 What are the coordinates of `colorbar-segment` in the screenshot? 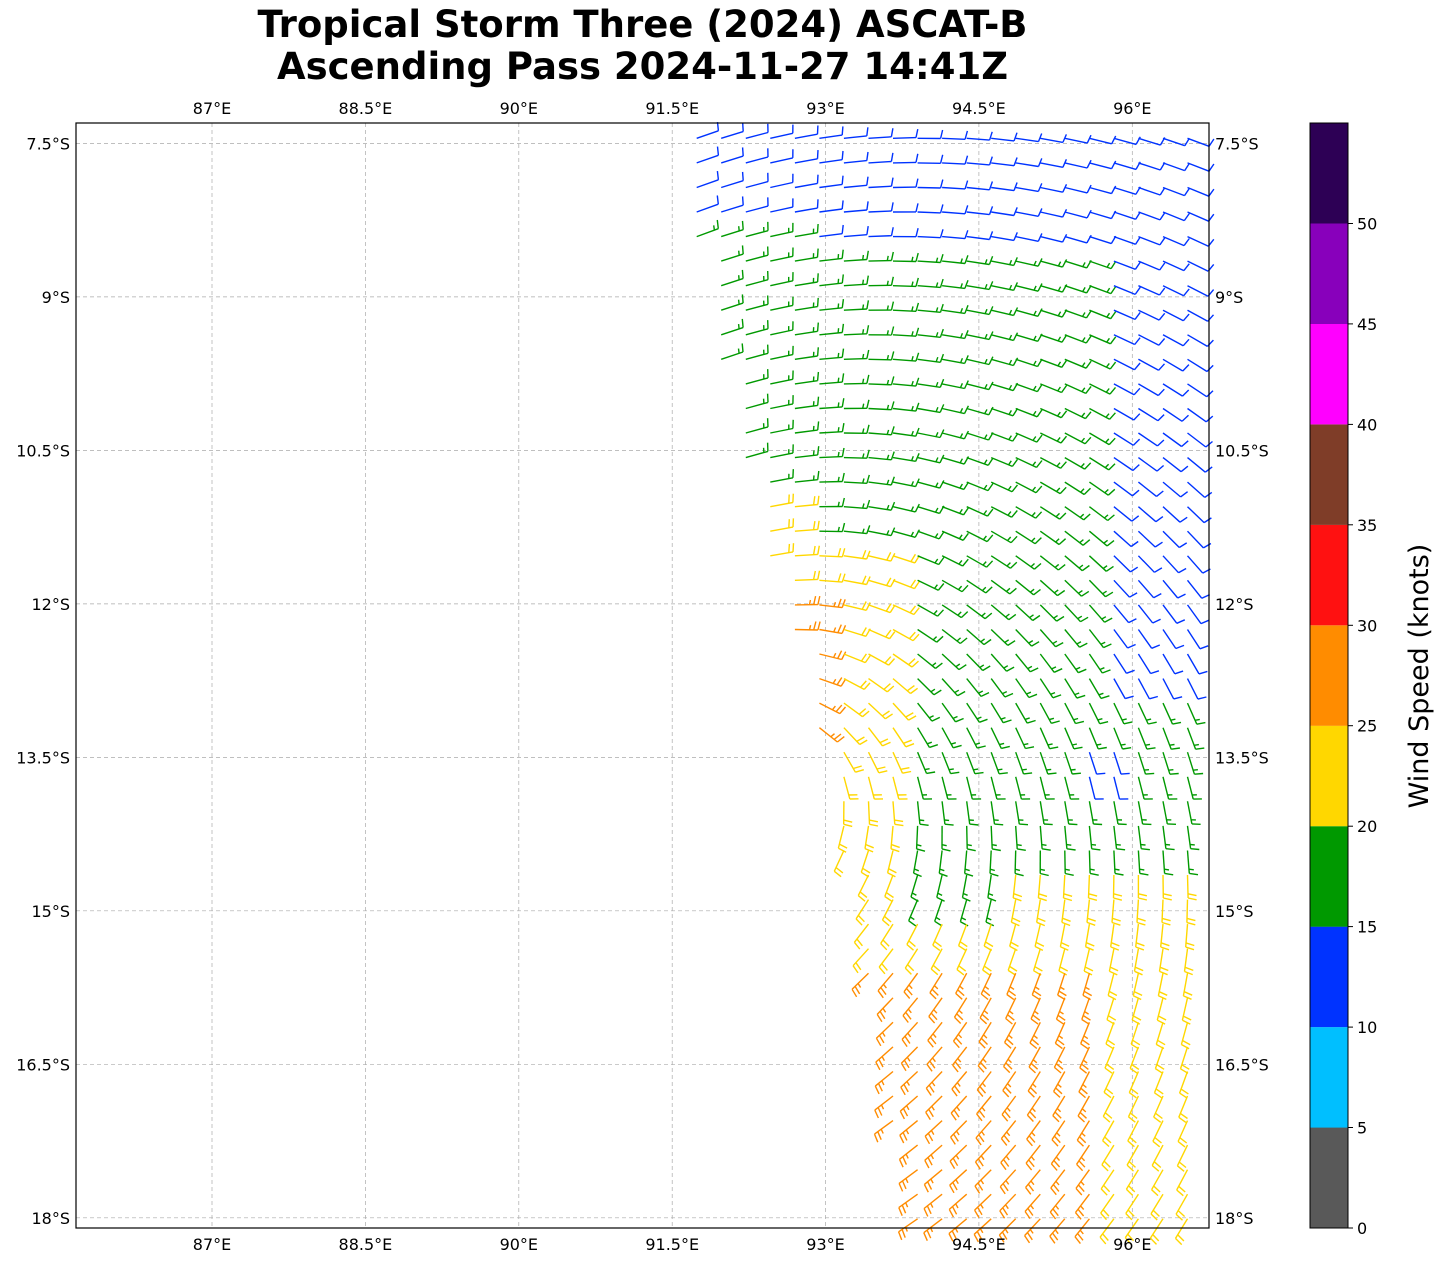 It's located at (1329, 1177).